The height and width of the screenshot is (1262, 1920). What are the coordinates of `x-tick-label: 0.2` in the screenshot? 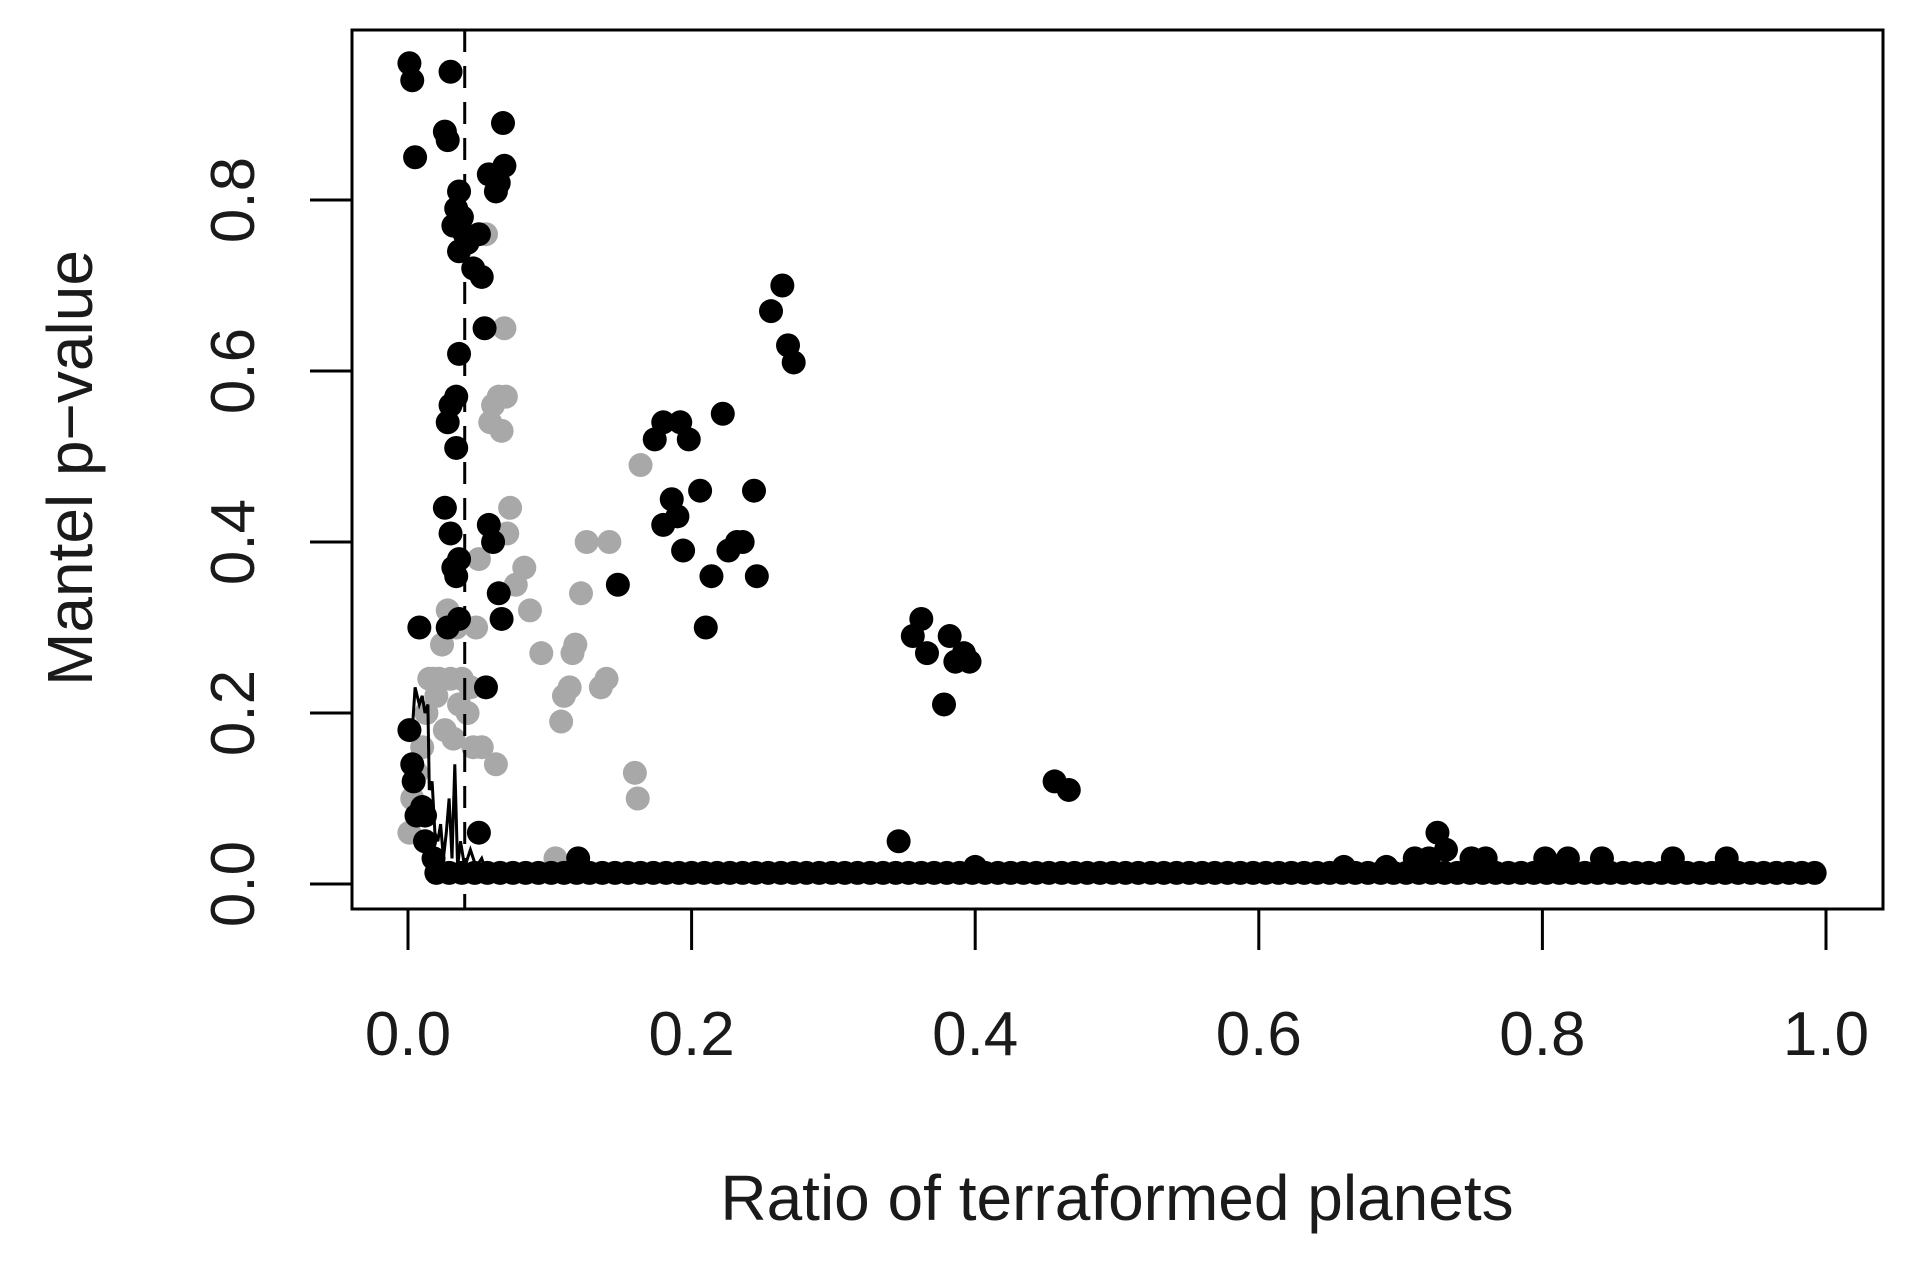 It's located at (691, 1034).